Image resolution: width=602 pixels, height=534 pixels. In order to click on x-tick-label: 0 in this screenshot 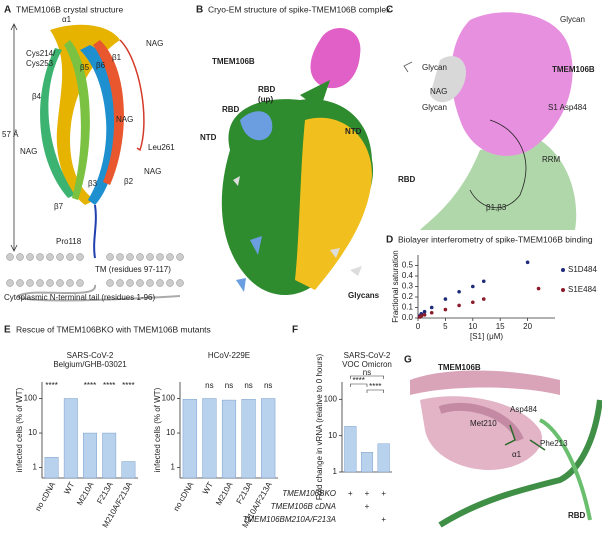, I will do `click(418, 326)`.